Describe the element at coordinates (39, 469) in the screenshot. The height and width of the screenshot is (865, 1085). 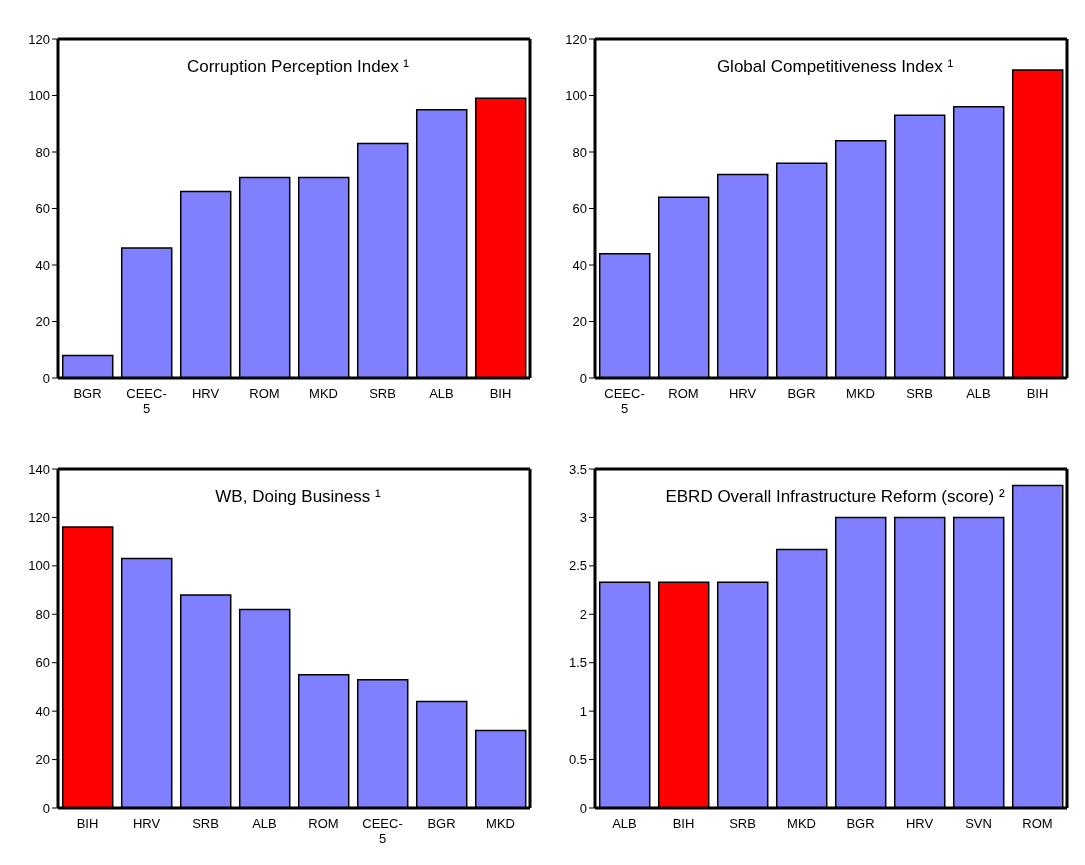
I see `y-tick-label: 140` at that location.